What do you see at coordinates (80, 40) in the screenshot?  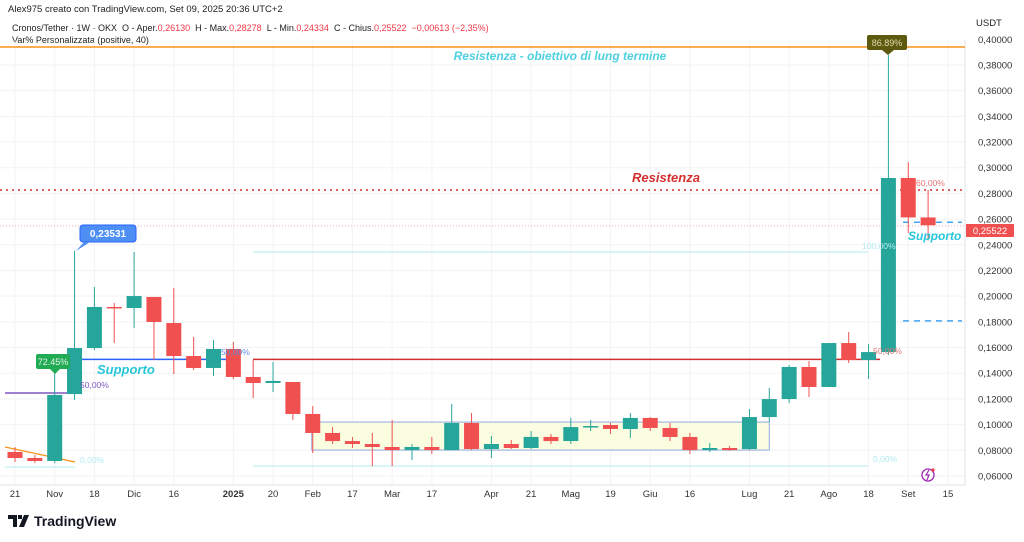 I see `indicator-legend: Var% Personalizzata (positive, 40)` at bounding box center [80, 40].